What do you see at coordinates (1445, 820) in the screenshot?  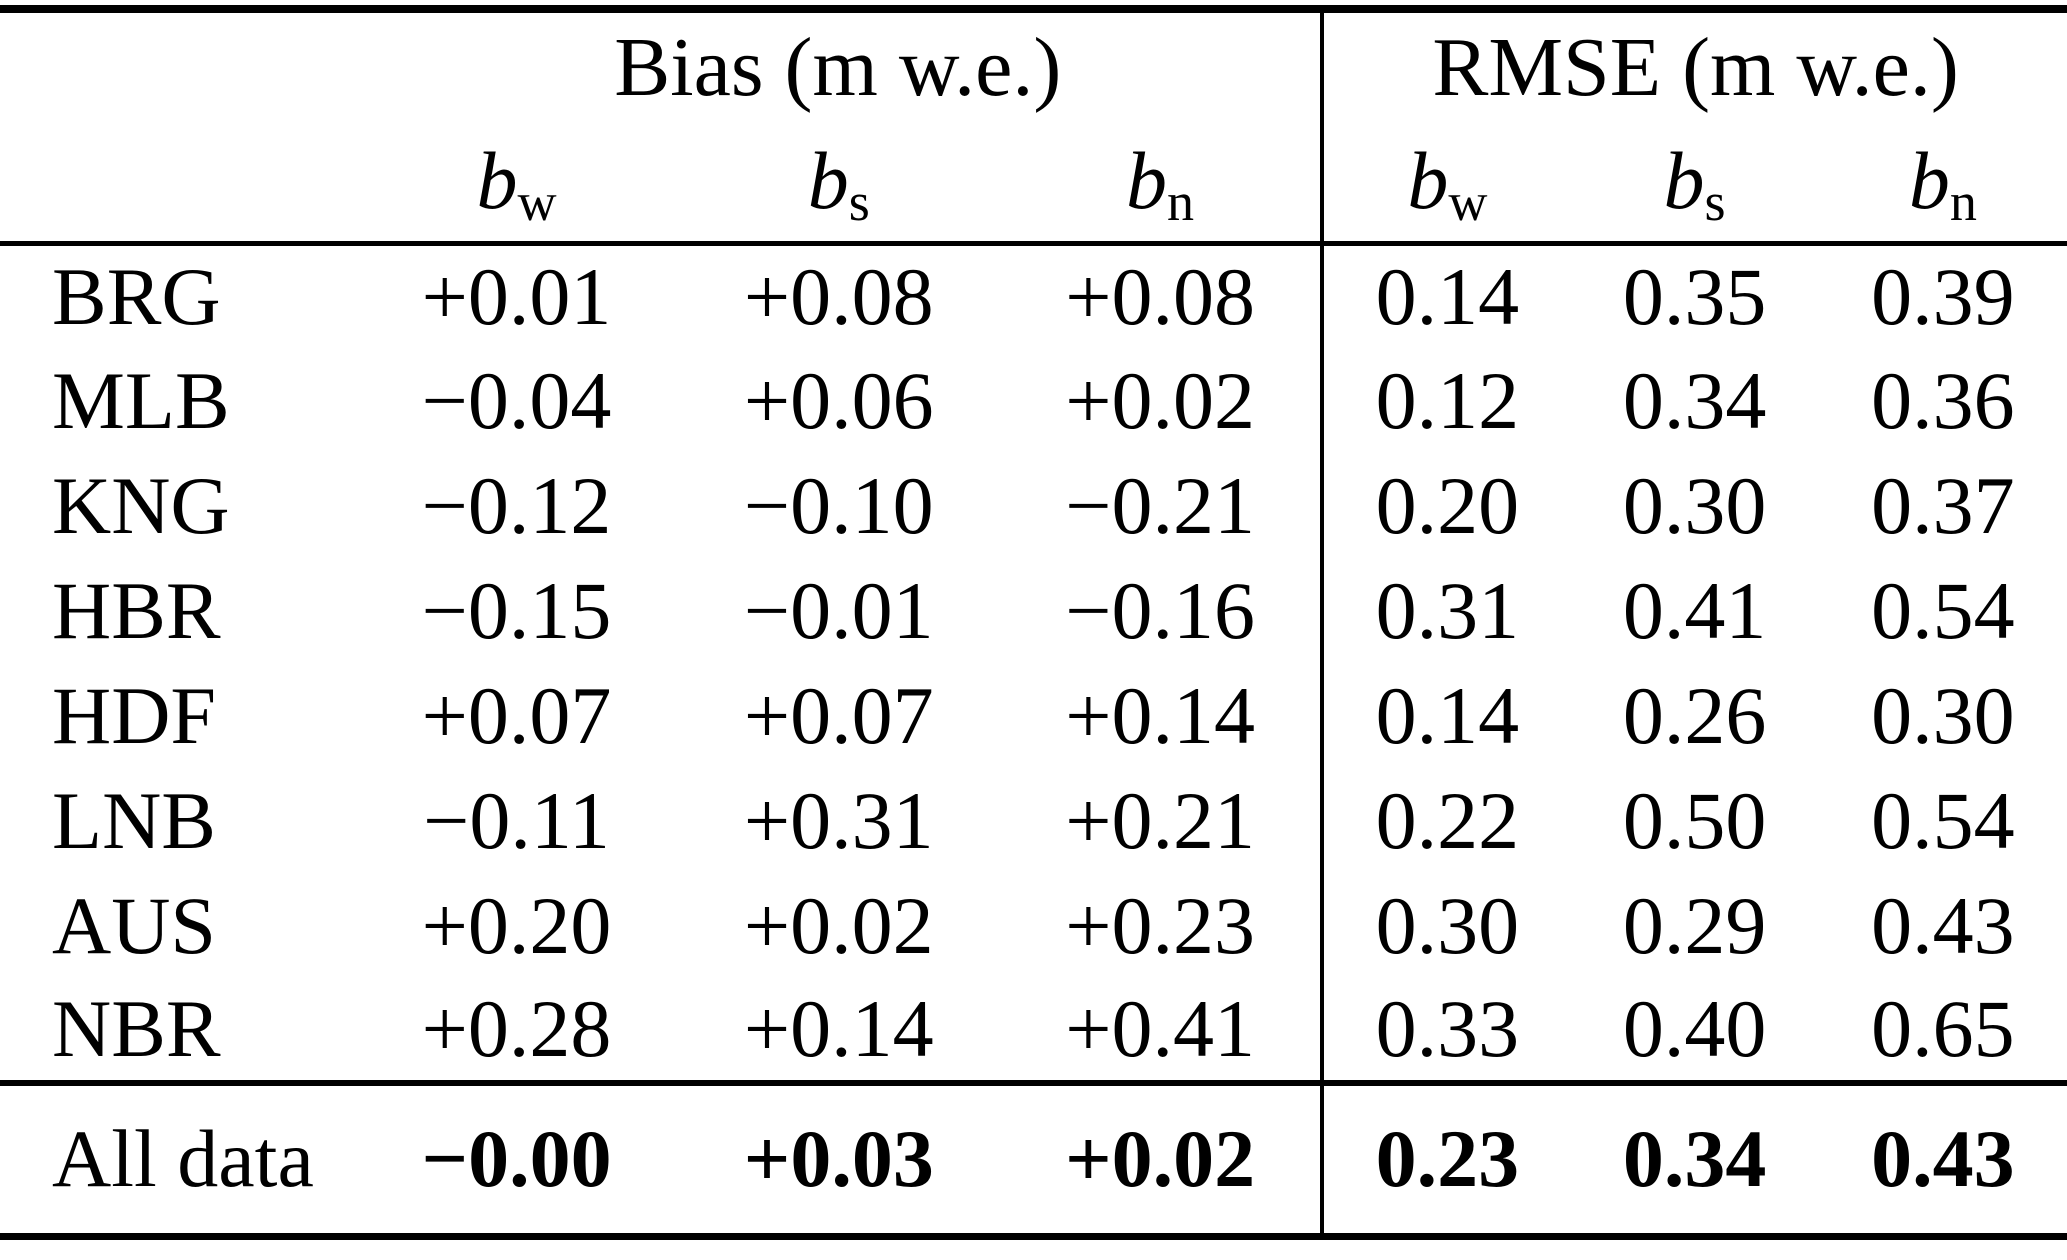 I see `rmse-value: 0.22` at bounding box center [1445, 820].